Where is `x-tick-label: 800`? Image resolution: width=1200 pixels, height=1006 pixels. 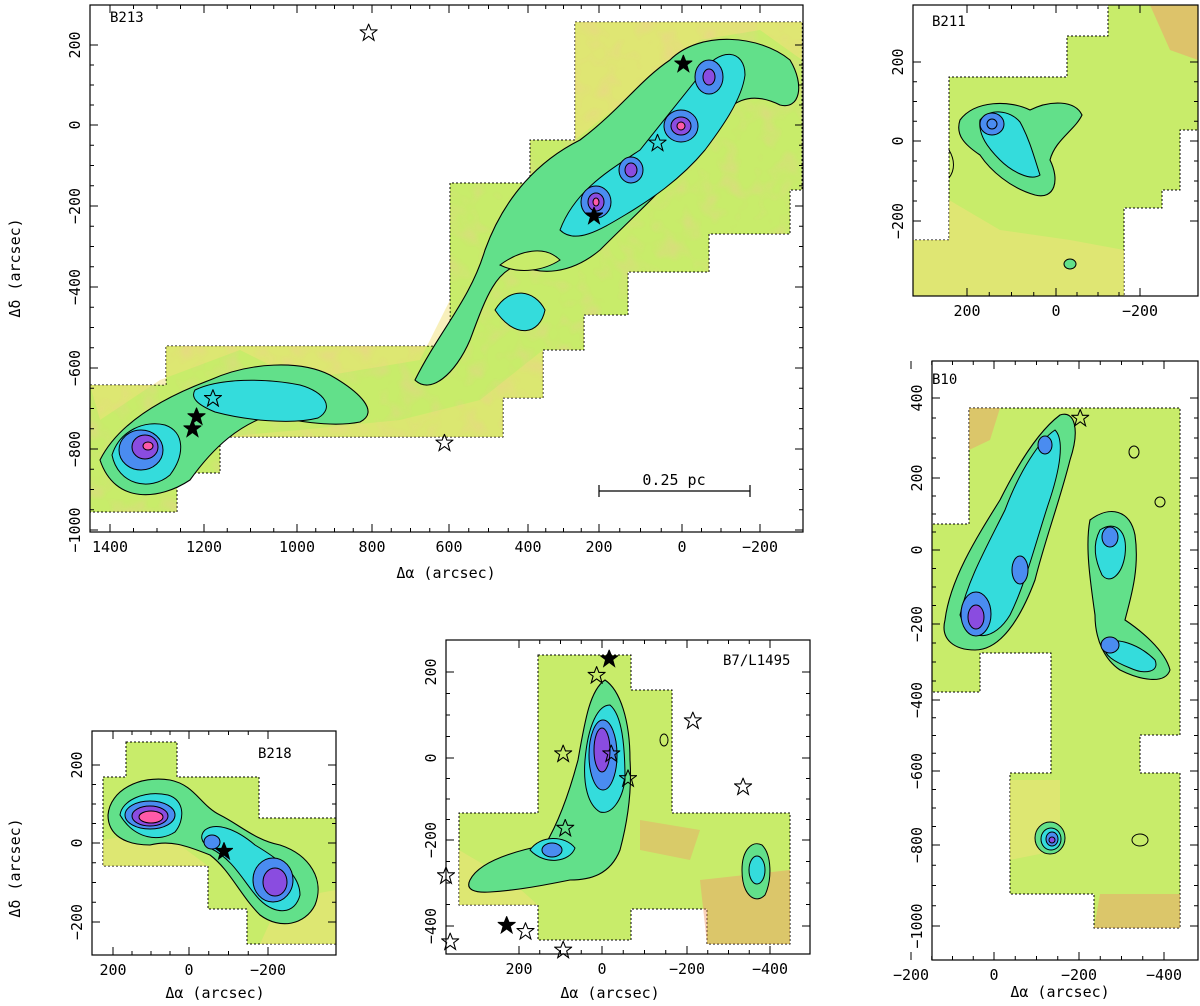 x-tick-label: 800 is located at coordinates (371, 547).